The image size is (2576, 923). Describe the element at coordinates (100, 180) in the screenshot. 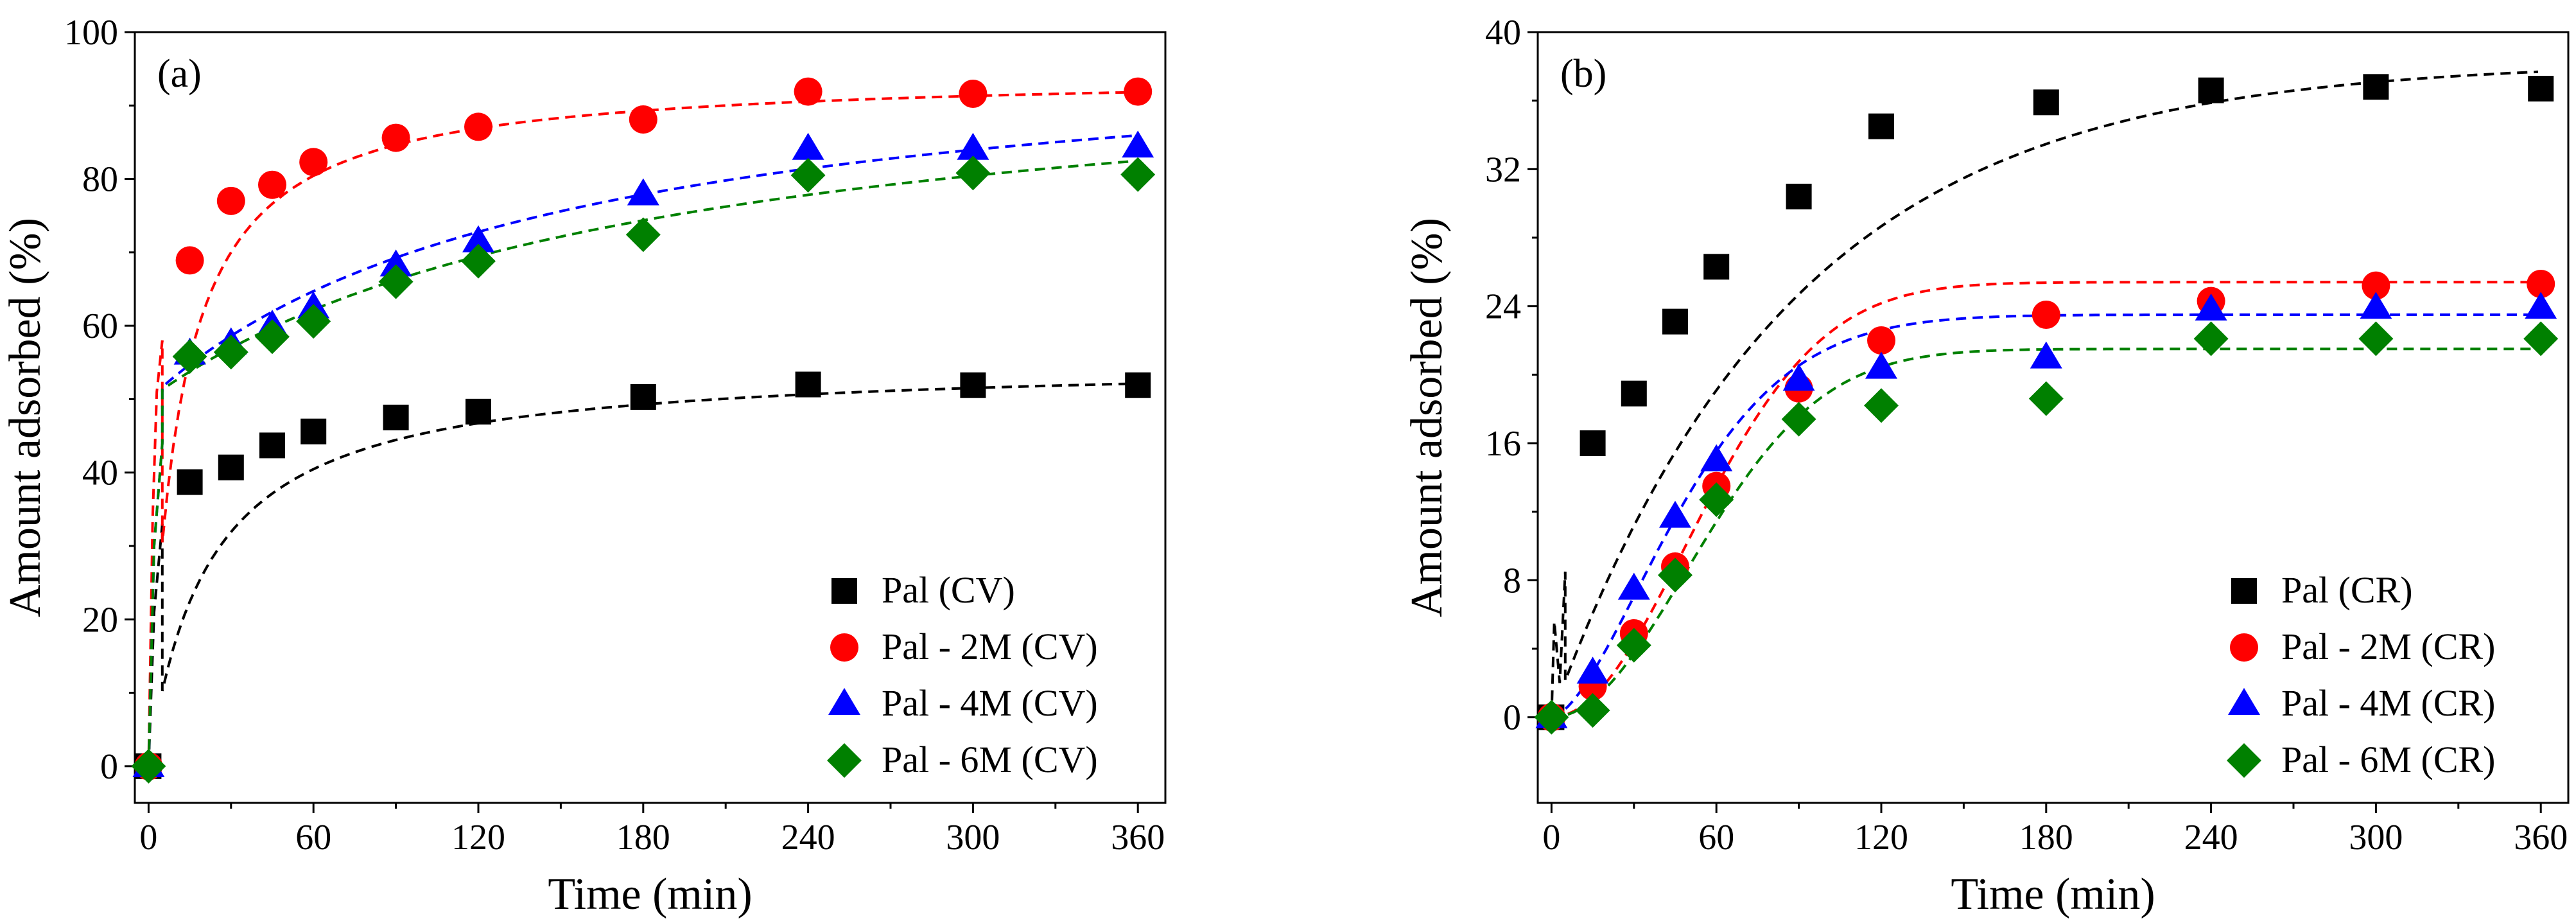

I see `y-tick-label: 80` at that location.